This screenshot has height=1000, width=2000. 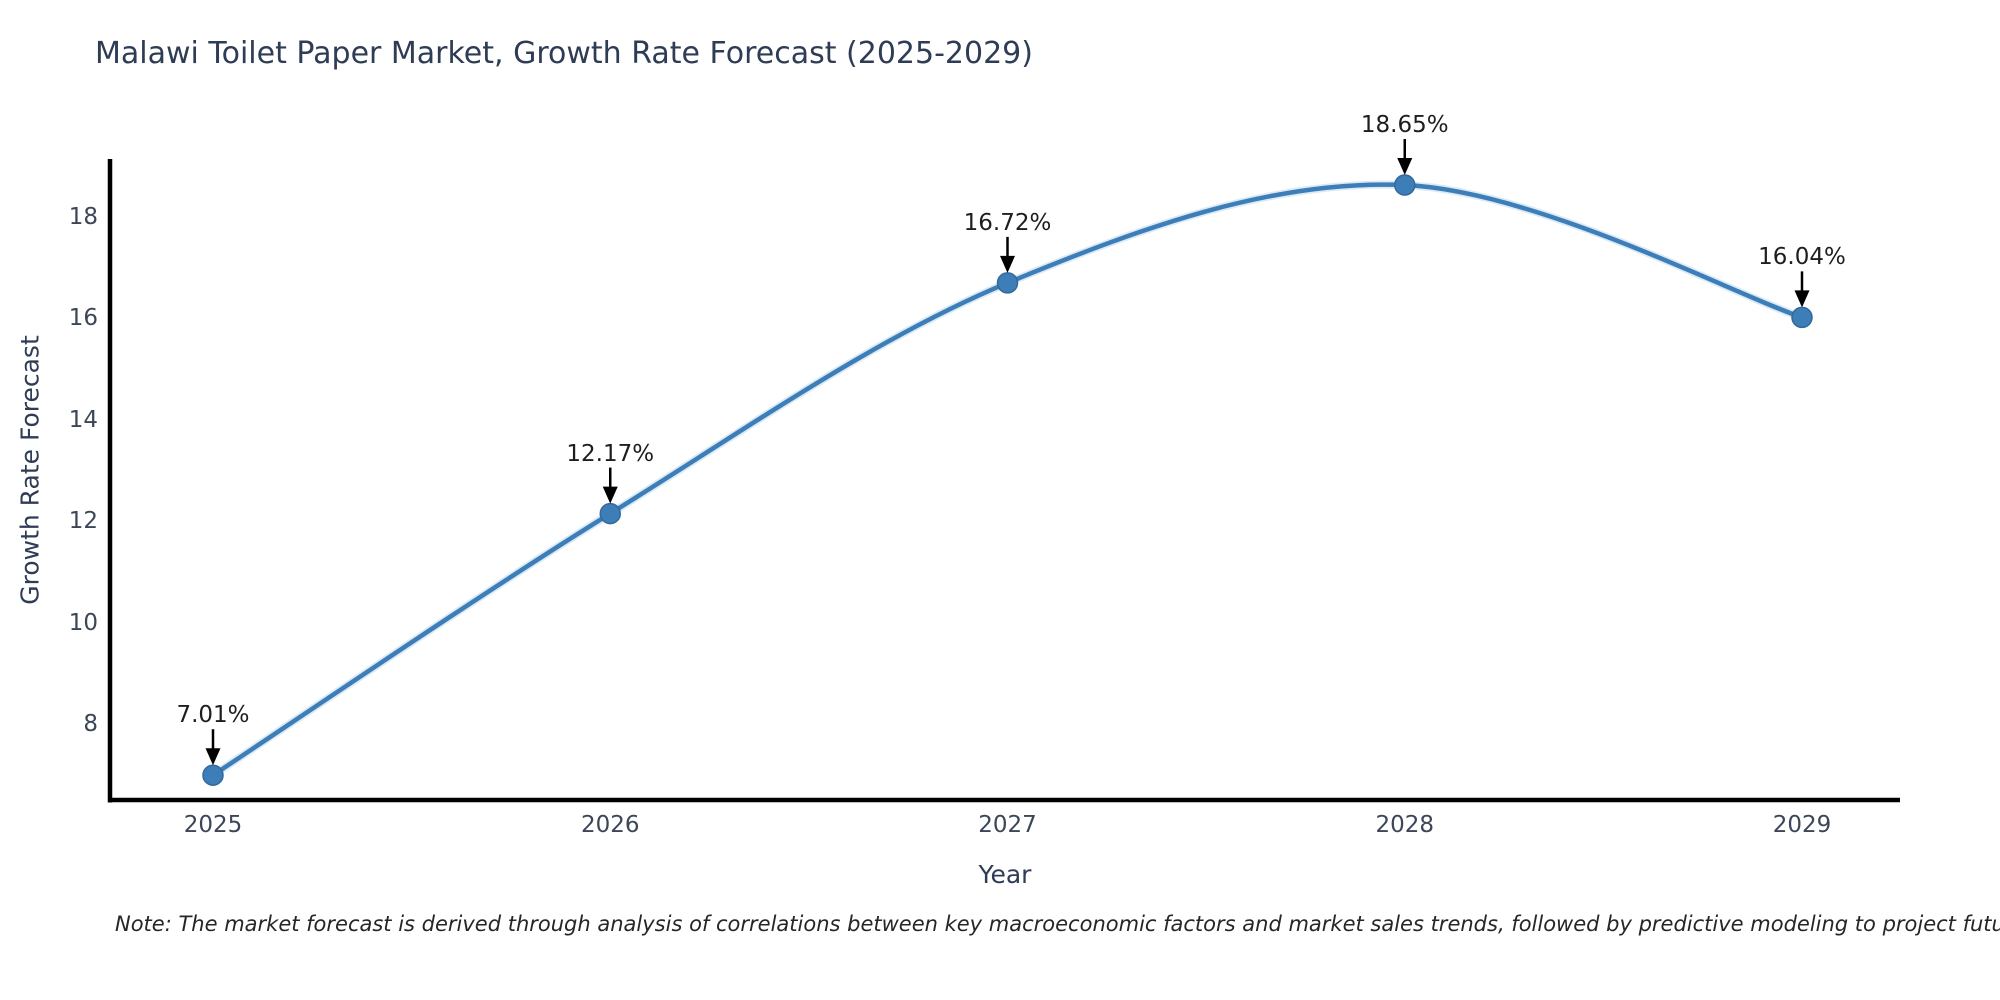 What do you see at coordinates (83, 521) in the screenshot?
I see `y-tick-label: 12` at bounding box center [83, 521].